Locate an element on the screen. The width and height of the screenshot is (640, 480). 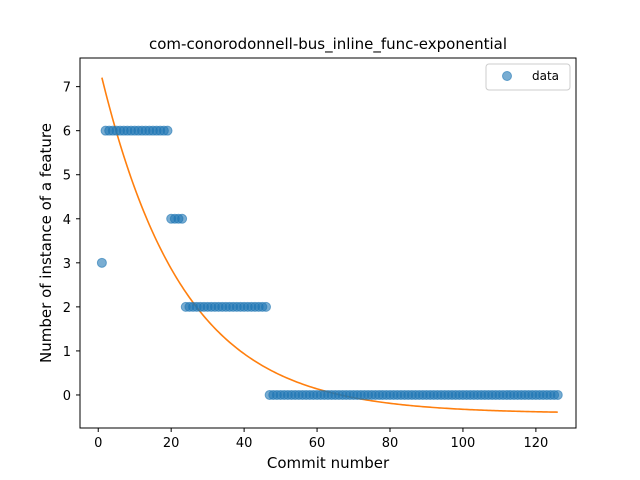
y-tick-label: 7 is located at coordinates (67, 88).